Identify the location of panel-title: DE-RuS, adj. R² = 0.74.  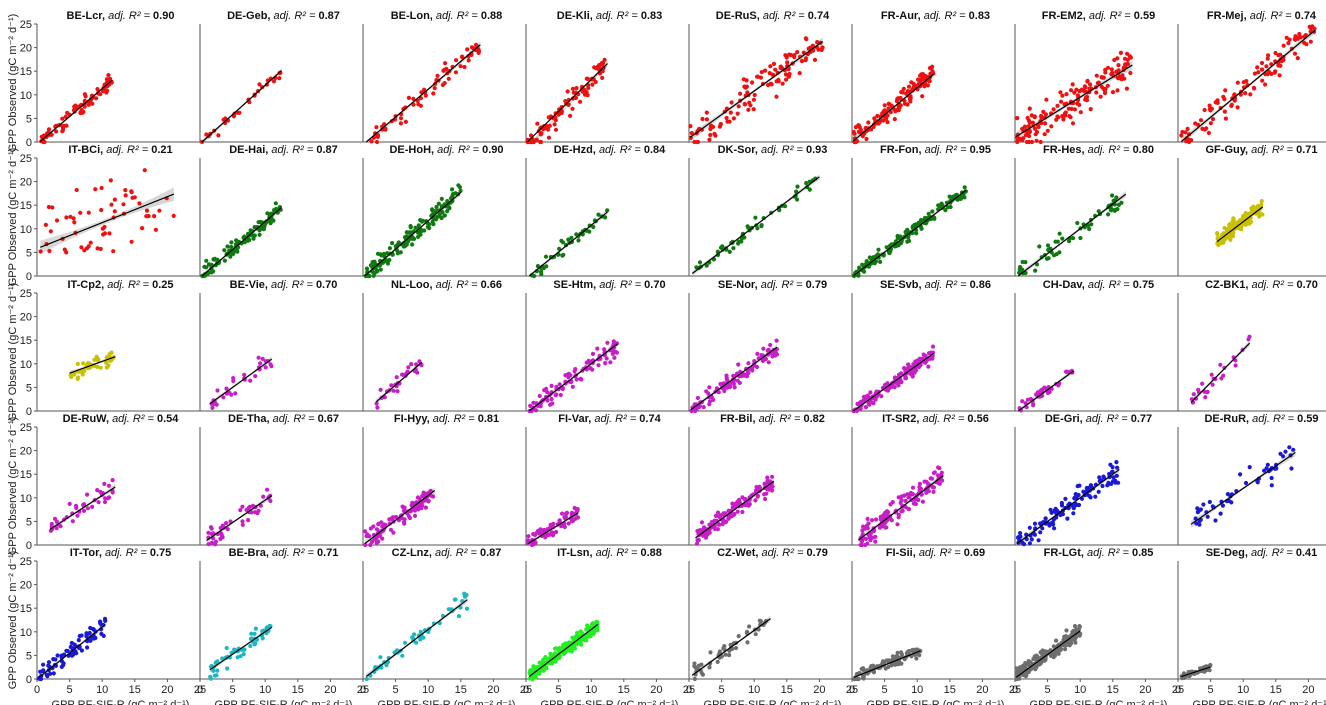
(773, 16).